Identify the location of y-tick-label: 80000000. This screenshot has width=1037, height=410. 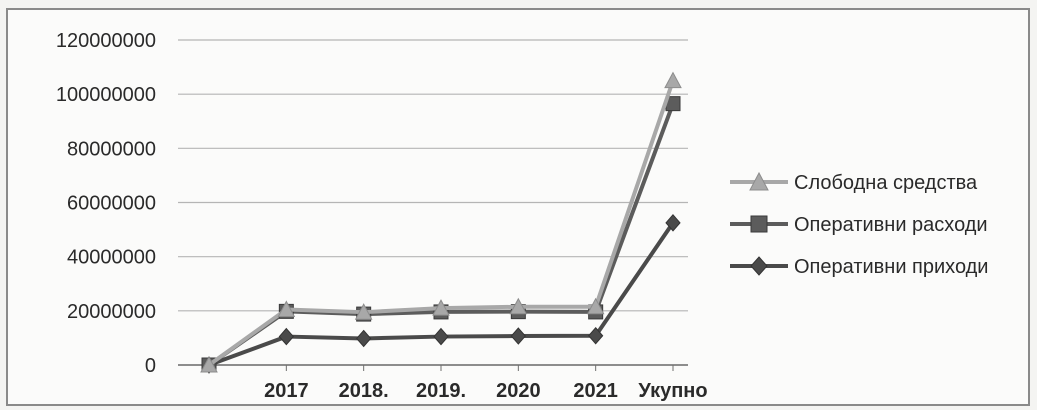
(111, 149).